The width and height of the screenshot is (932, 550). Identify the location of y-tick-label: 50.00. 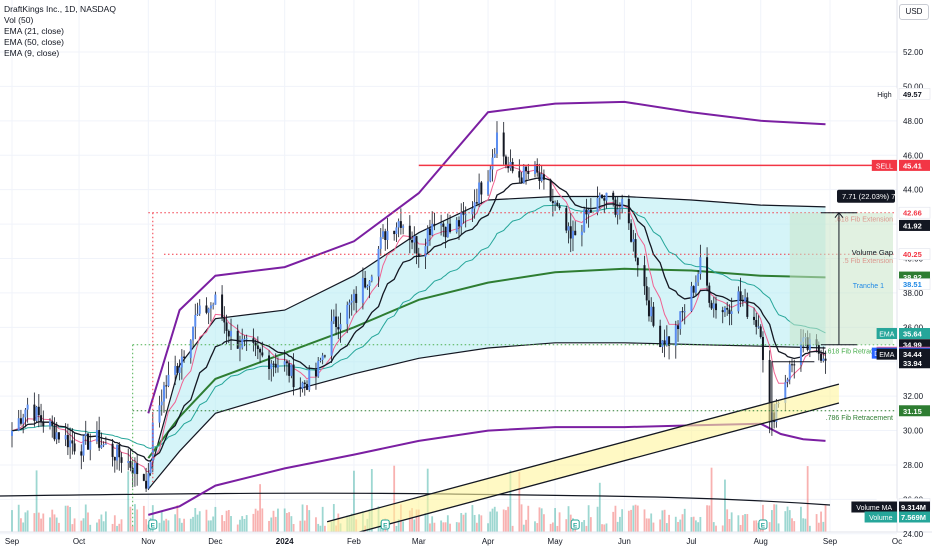
(913, 86).